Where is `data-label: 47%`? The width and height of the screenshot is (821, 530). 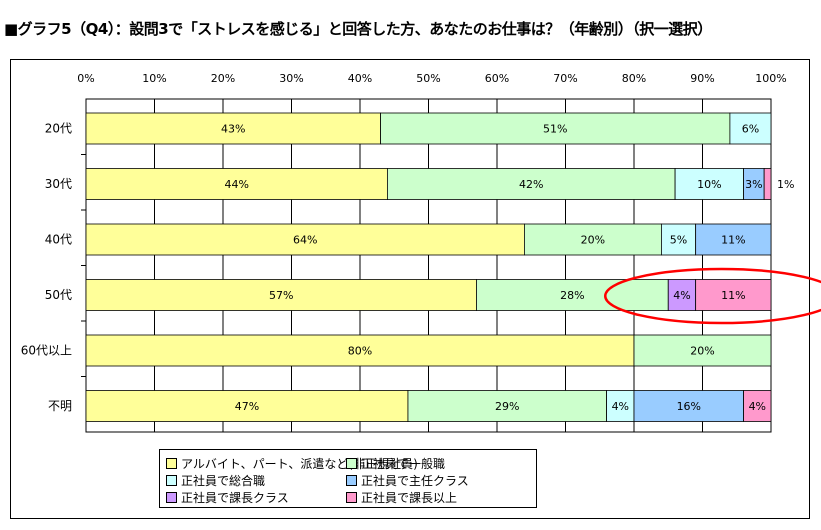 data-label: 47% is located at coordinates (247, 406).